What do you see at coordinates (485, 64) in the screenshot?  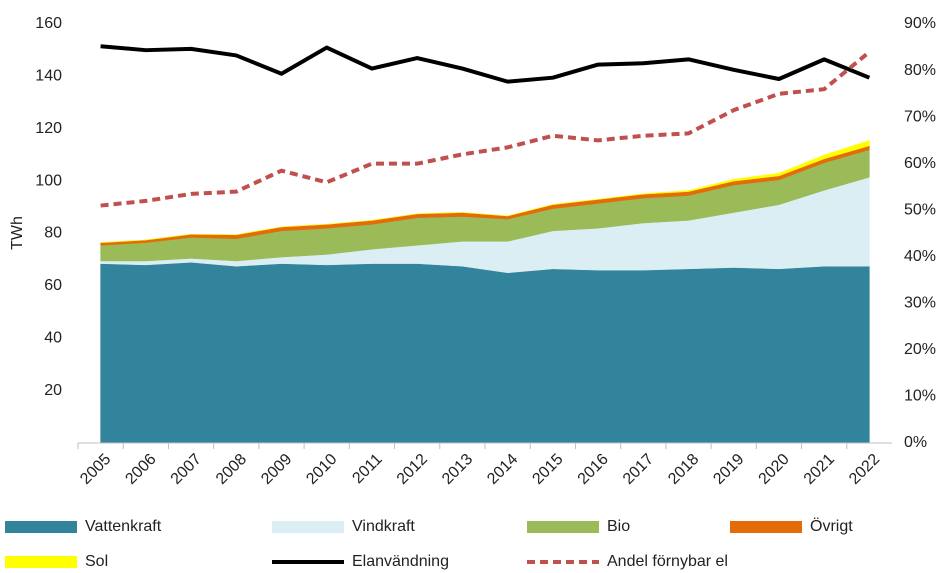 I see `line` at bounding box center [485, 64].